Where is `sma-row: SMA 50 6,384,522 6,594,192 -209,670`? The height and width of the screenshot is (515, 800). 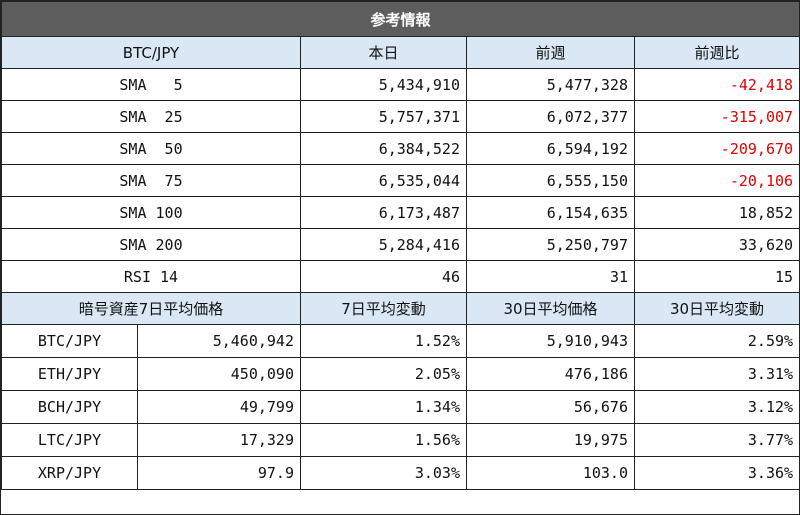
sma-row: SMA 50 6,384,522 6,594,192 -209,670 is located at coordinates (400, 148).